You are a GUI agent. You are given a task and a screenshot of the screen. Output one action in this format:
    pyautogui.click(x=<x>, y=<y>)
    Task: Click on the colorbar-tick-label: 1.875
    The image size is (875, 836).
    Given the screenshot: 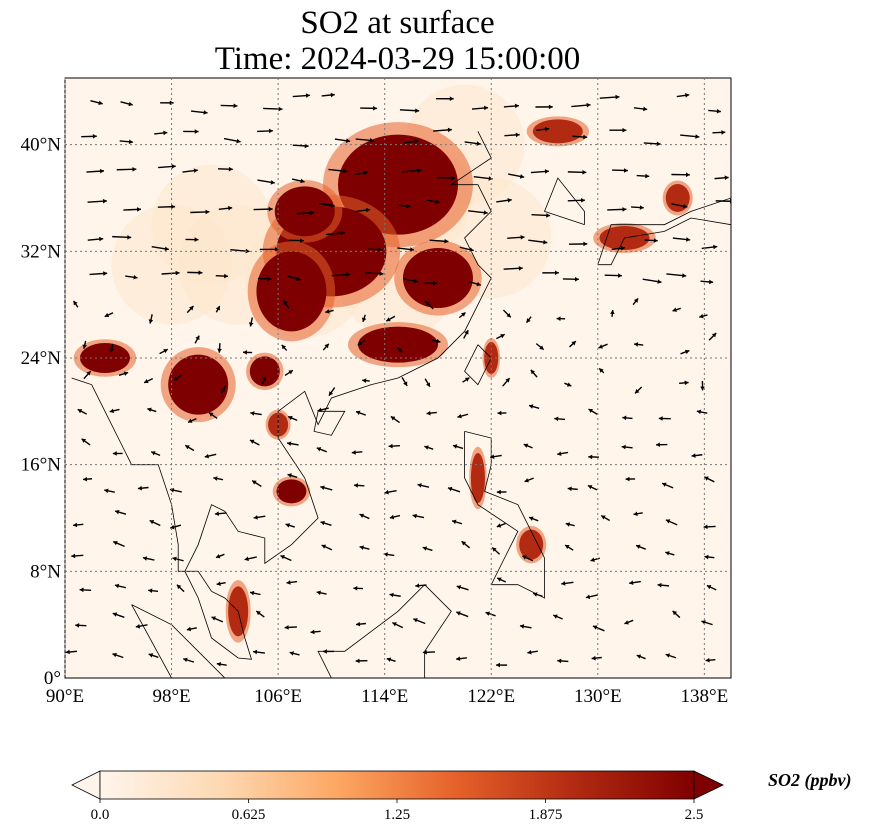 What is the action you would take?
    pyautogui.click(x=546, y=815)
    